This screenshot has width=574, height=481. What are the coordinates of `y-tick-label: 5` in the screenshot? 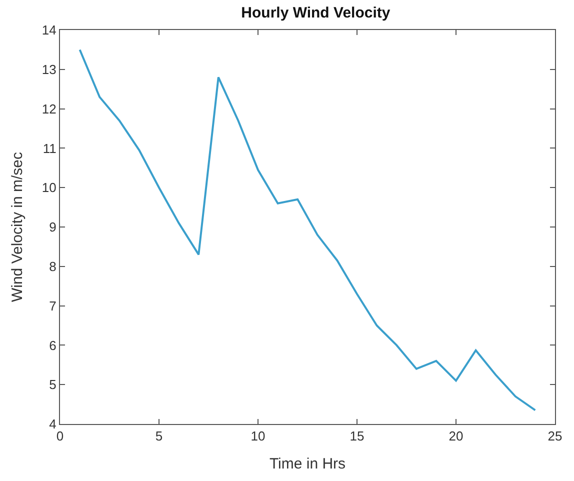 It's located at (52, 384).